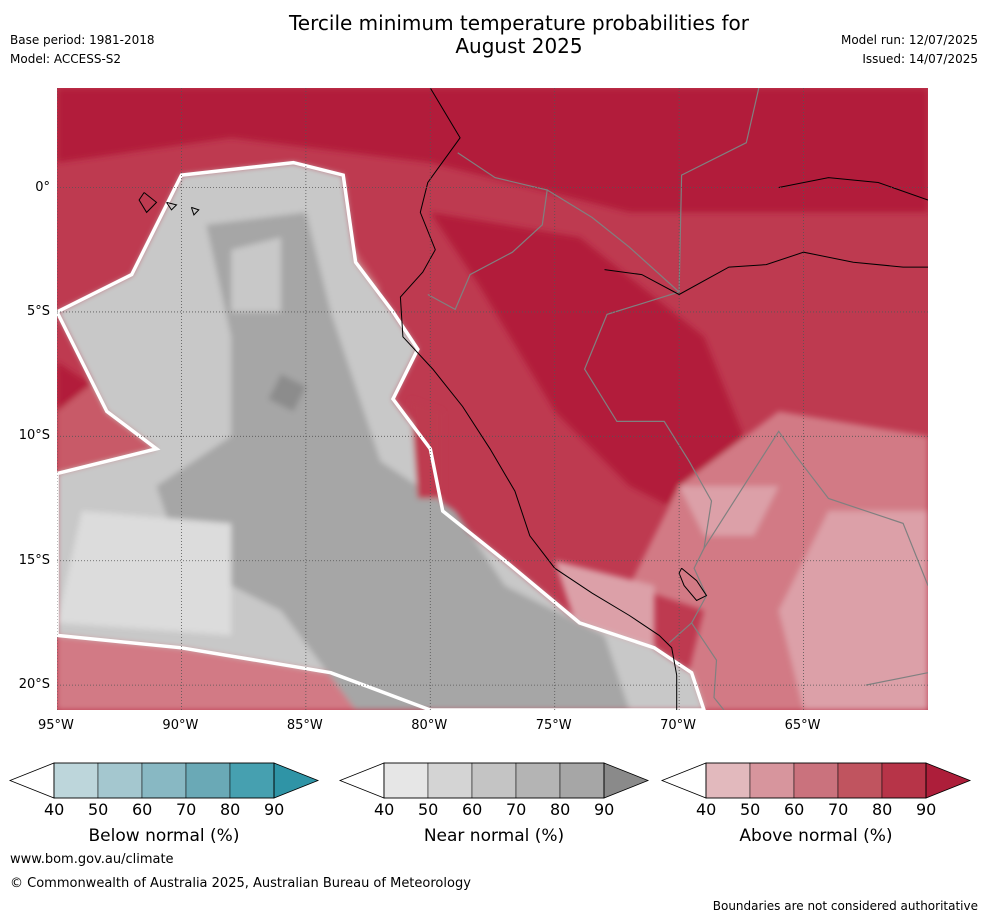  Describe the element at coordinates (82, 40) in the screenshot. I see `base-period-label: Base period: 1981-2018` at that location.